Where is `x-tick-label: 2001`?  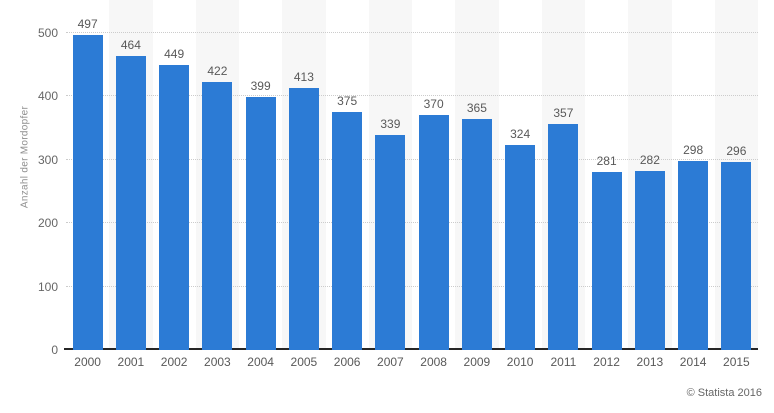 x-tick-label: 2001 is located at coordinates (131, 362).